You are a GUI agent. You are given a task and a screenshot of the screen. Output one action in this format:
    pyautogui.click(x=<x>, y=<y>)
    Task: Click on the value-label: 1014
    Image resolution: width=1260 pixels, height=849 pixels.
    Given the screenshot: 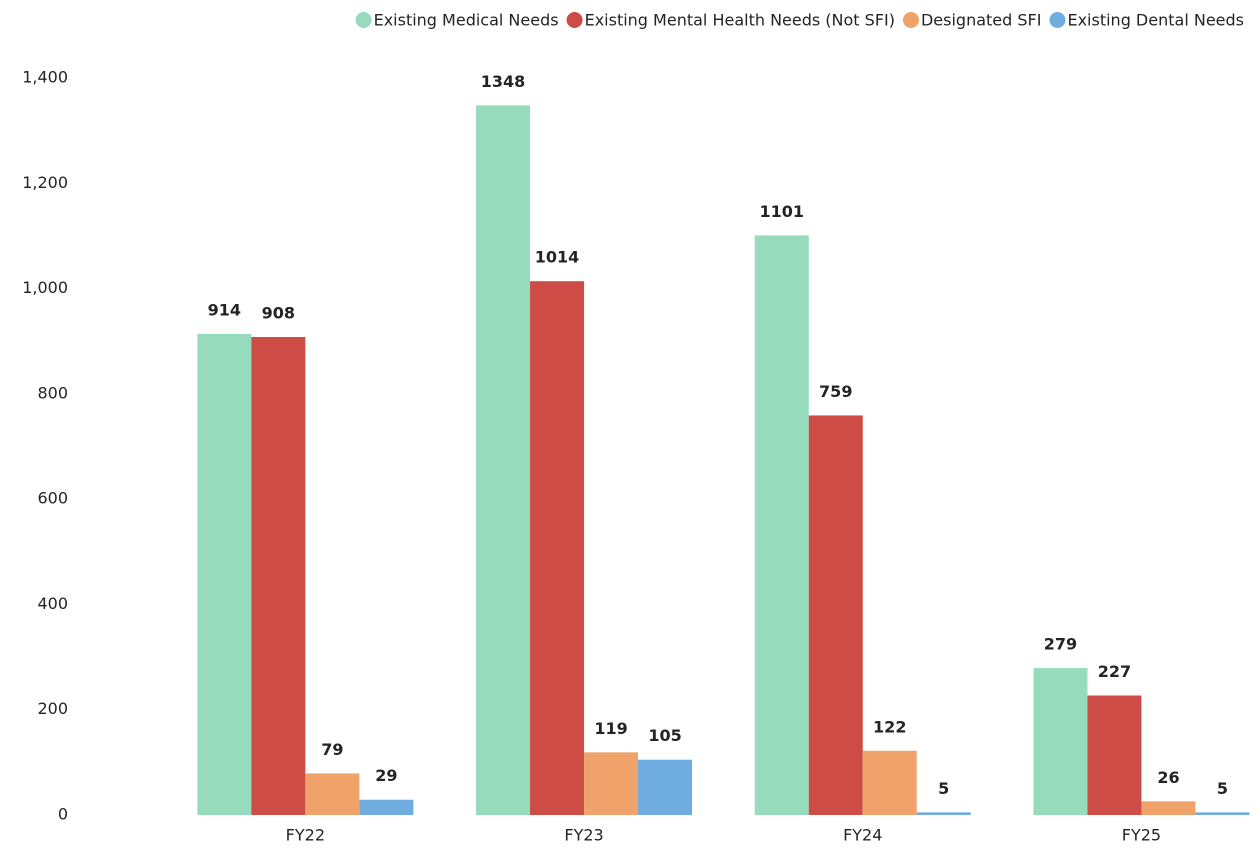 What is the action you would take?
    pyautogui.click(x=557, y=257)
    